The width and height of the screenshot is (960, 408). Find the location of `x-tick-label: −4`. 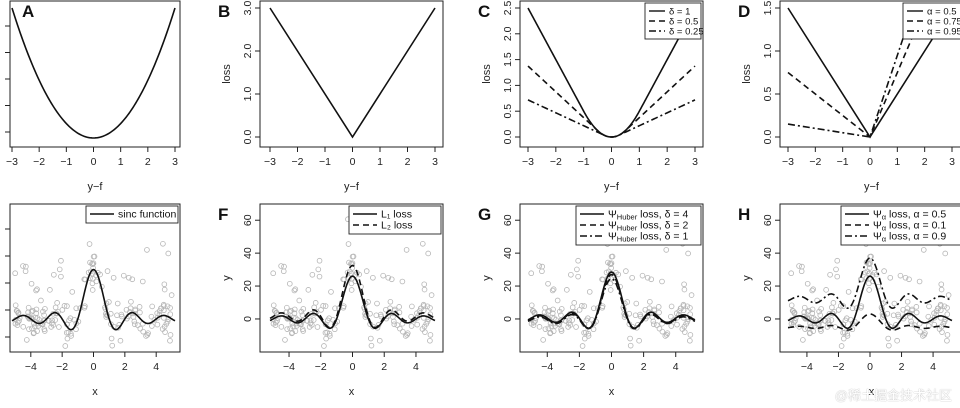

x-tick-label: −4 is located at coordinates (807, 367).